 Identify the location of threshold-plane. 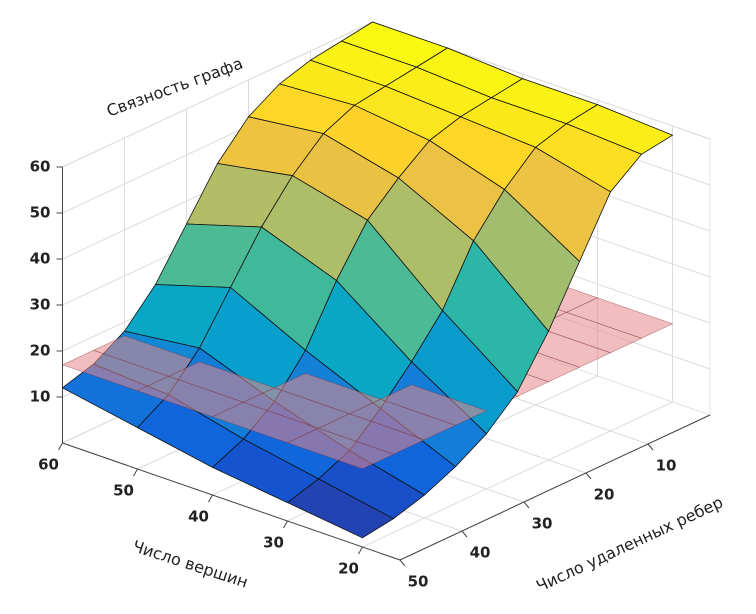
(340, 448).